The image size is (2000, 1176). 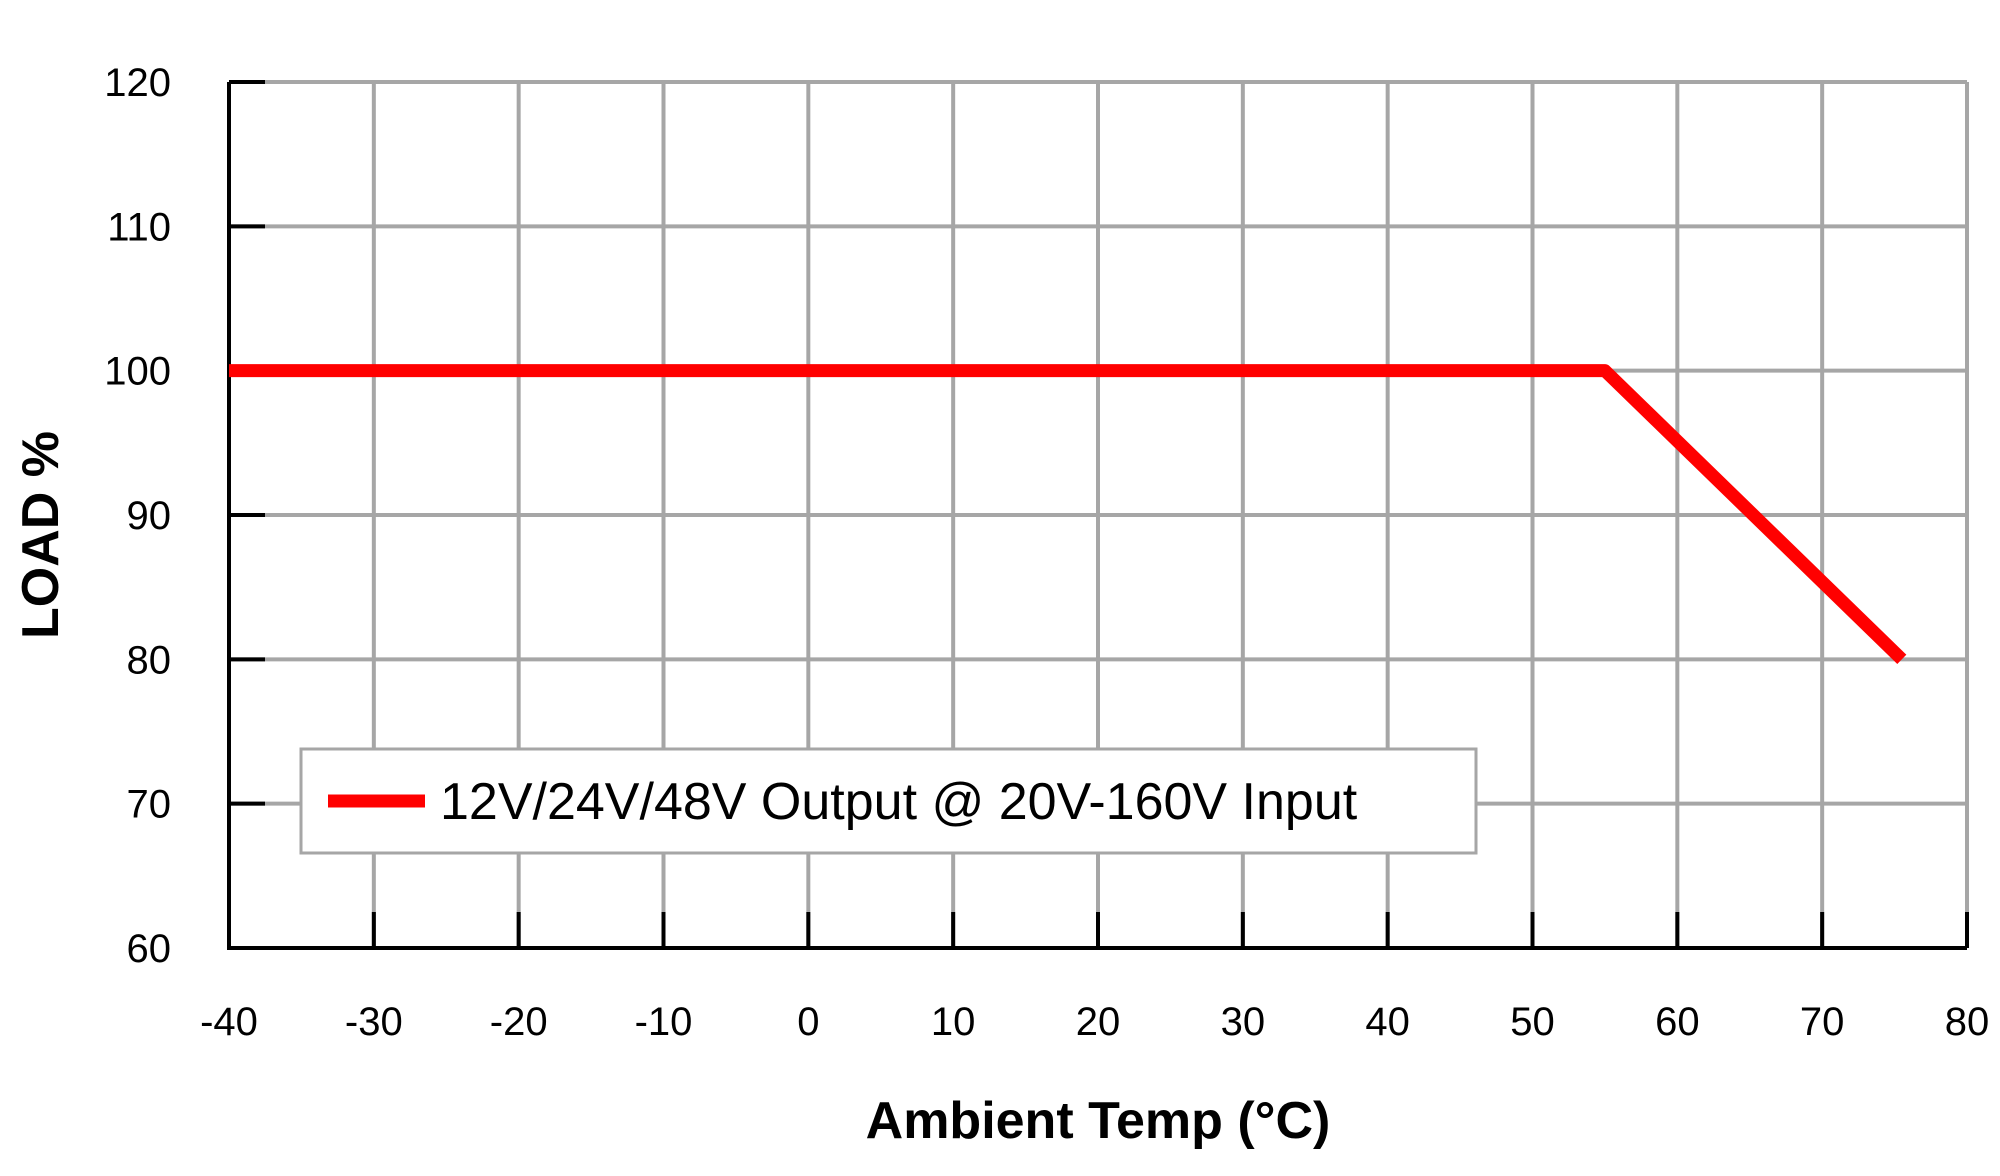 I want to click on y-tick-labels: 60 70 80 90 100 110 120, so click(x=137, y=516).